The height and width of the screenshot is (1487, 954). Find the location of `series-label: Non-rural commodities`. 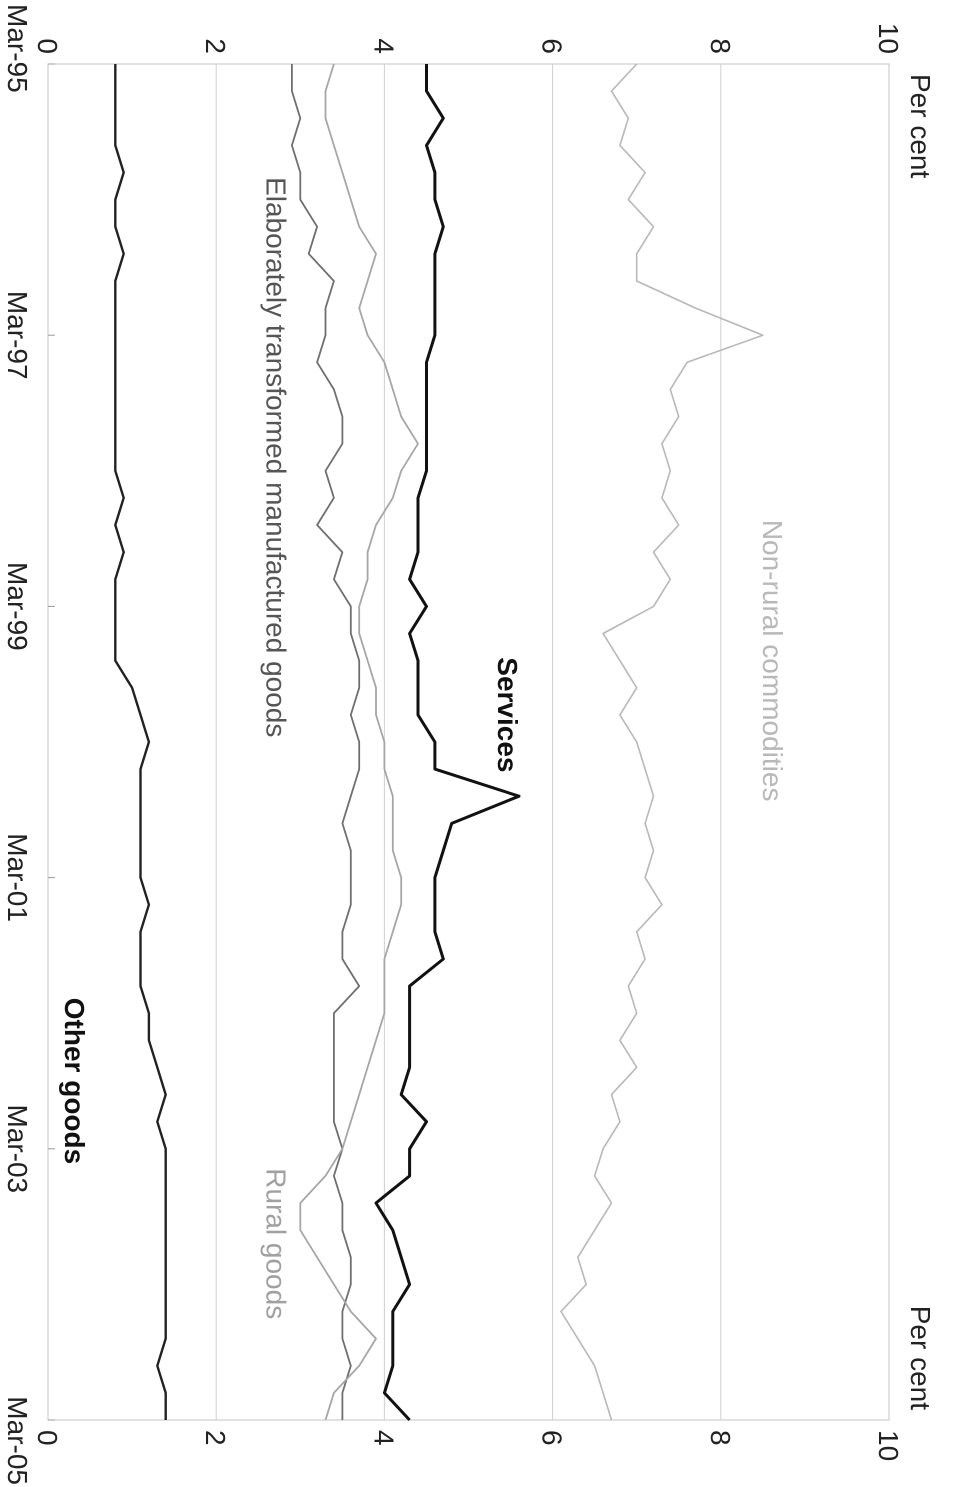

series-label: Non-rural commodities is located at coordinates (772, 661).